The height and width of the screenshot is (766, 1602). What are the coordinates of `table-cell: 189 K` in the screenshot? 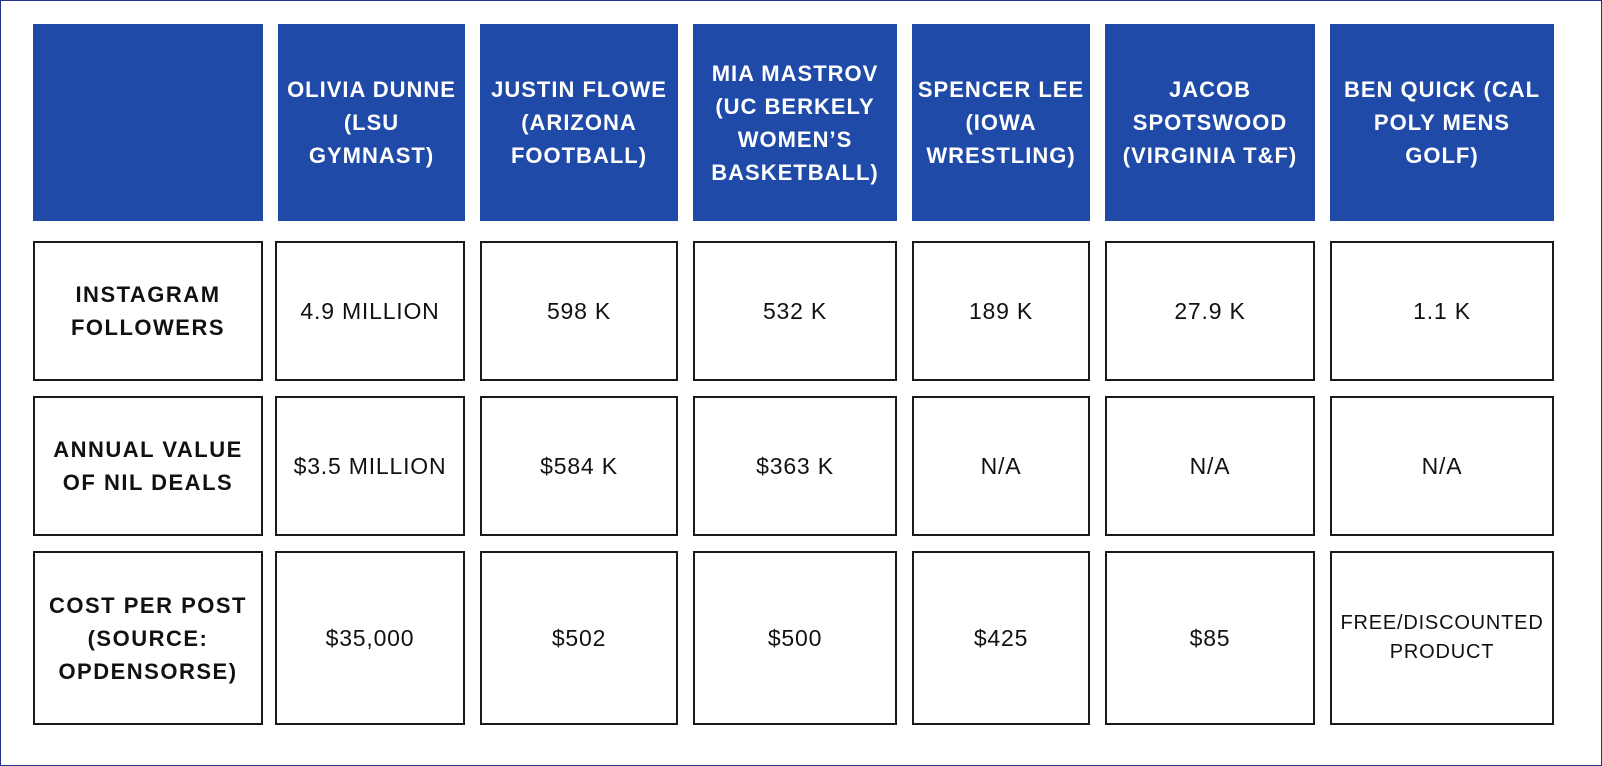 It's located at (1001, 311).